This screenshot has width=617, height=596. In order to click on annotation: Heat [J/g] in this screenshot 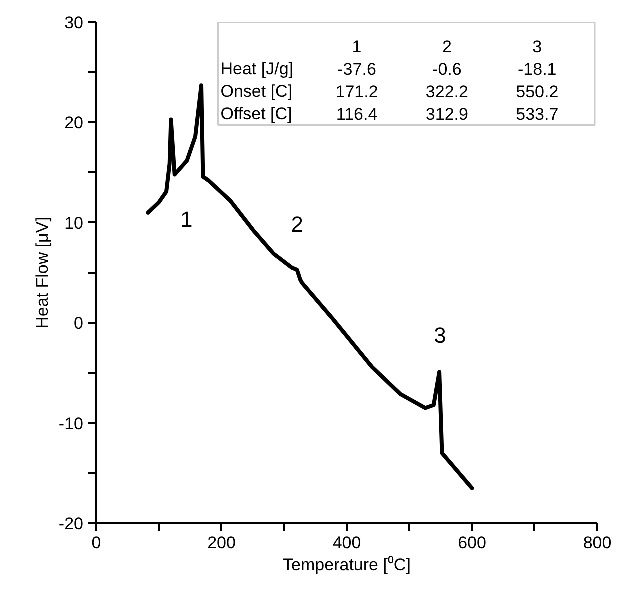, I will do `click(257, 69)`.